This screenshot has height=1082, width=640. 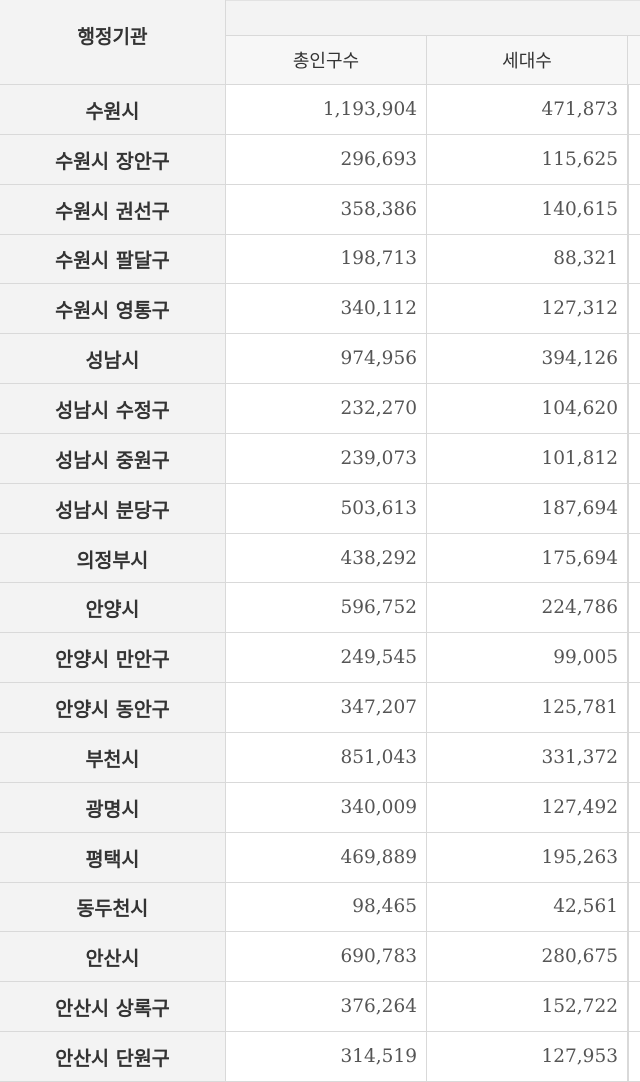 What do you see at coordinates (527, 807) in the screenshot?
I see `row-households: 127,492` at bounding box center [527, 807].